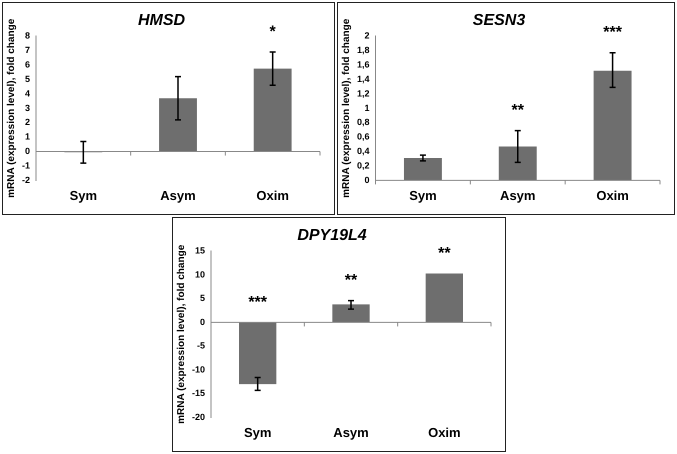  Describe the element at coordinates (27, 93) in the screenshot. I see `y-tick-label: 4` at that location.